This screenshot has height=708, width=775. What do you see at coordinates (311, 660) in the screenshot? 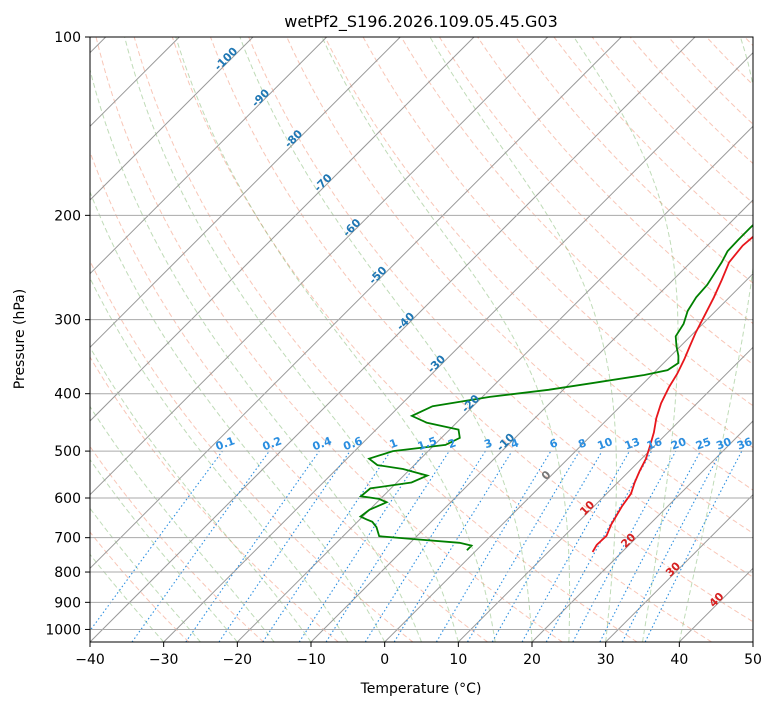
I see `x-tick-label: −10` at bounding box center [311, 660].